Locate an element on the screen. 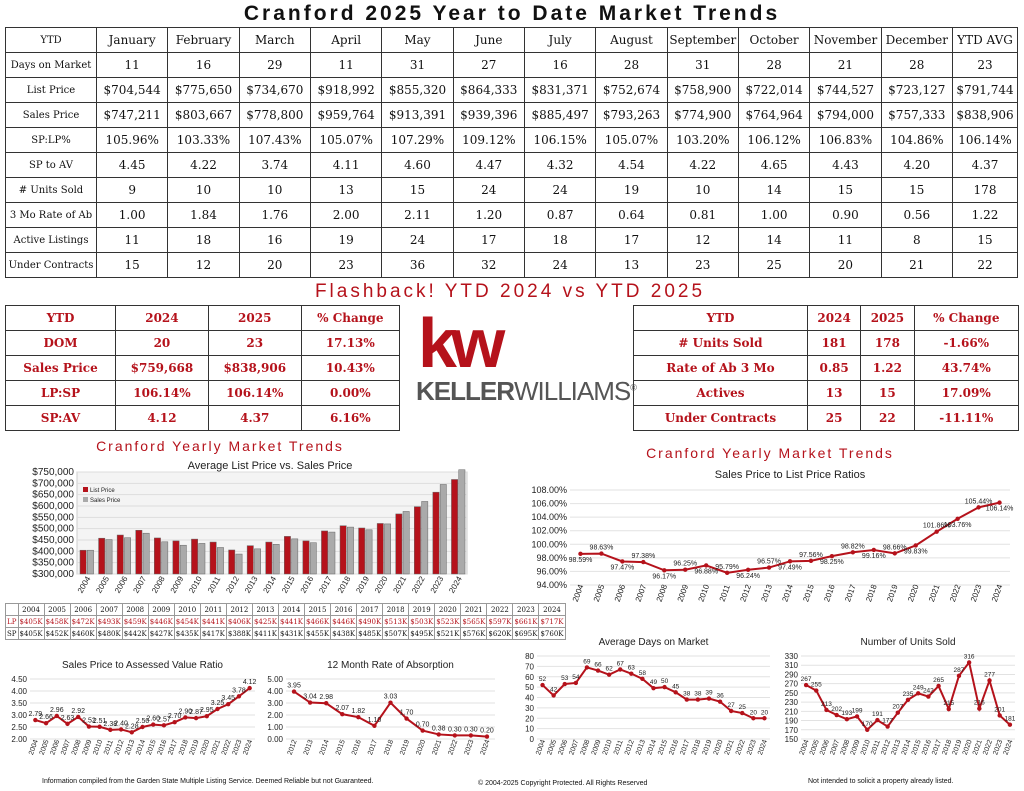 The width and height of the screenshot is (1024, 791). logo-name-light: WILLIAMS is located at coordinates (572, 391).